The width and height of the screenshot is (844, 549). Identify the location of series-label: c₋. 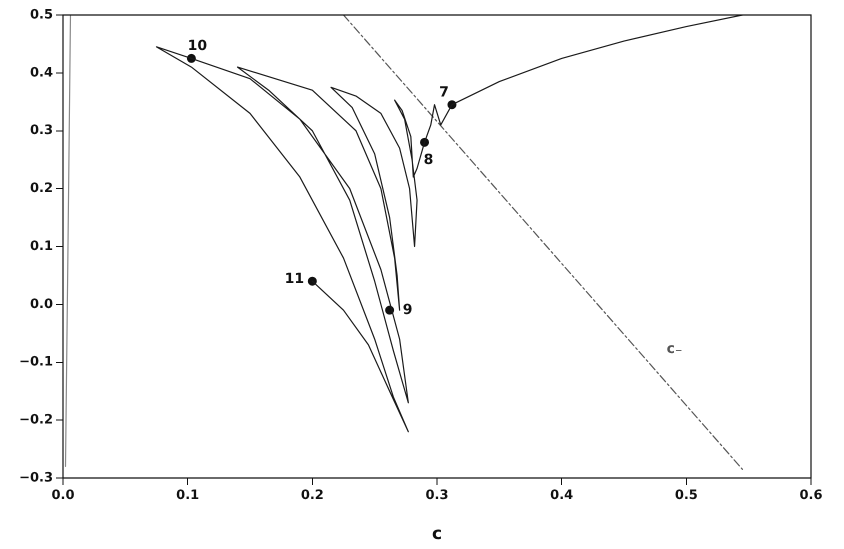
(674, 349).